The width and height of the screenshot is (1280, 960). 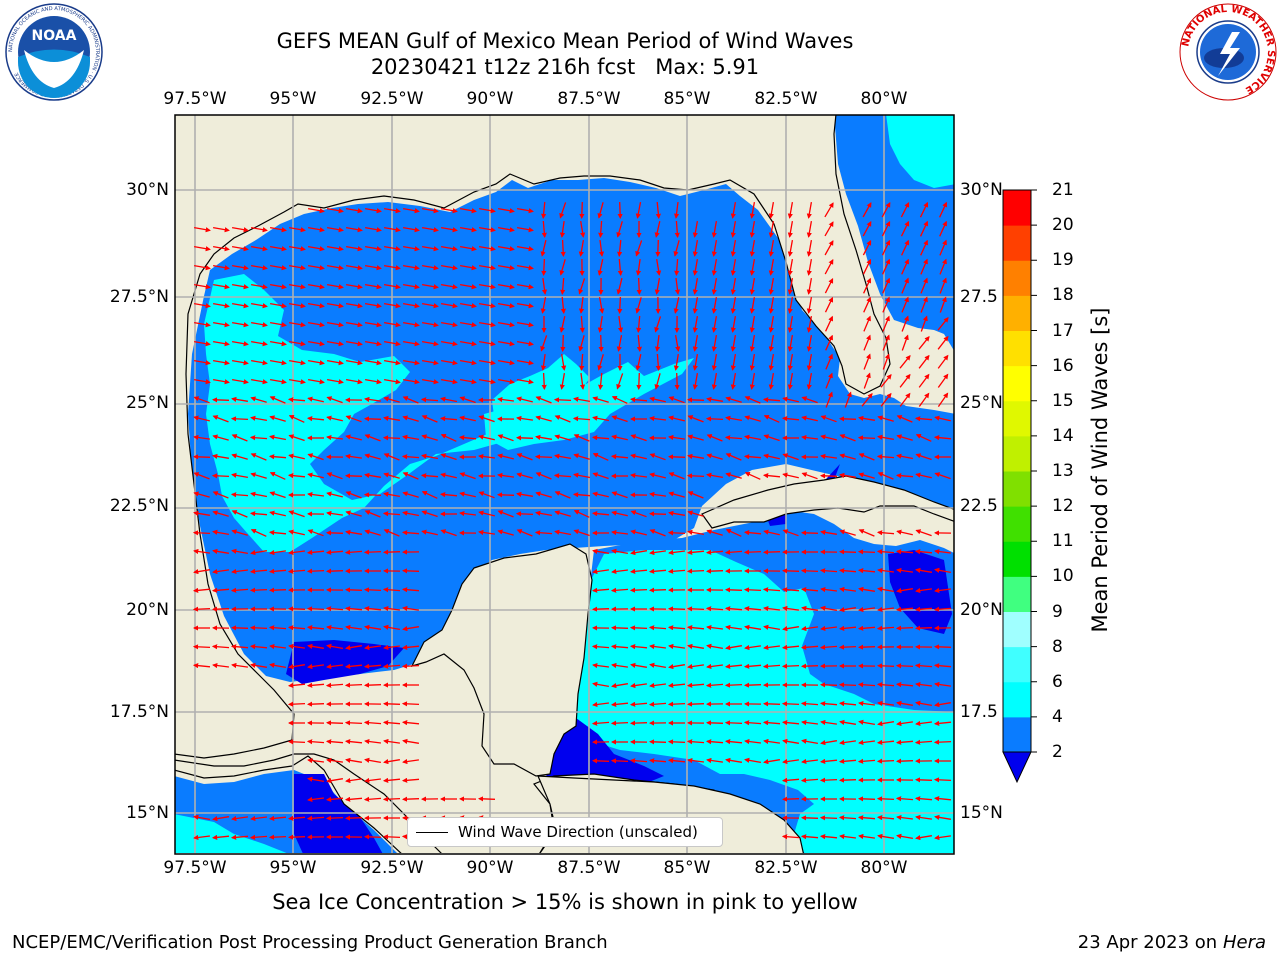 I want to click on colorbar-tick-label: 14, so click(x=1063, y=435).